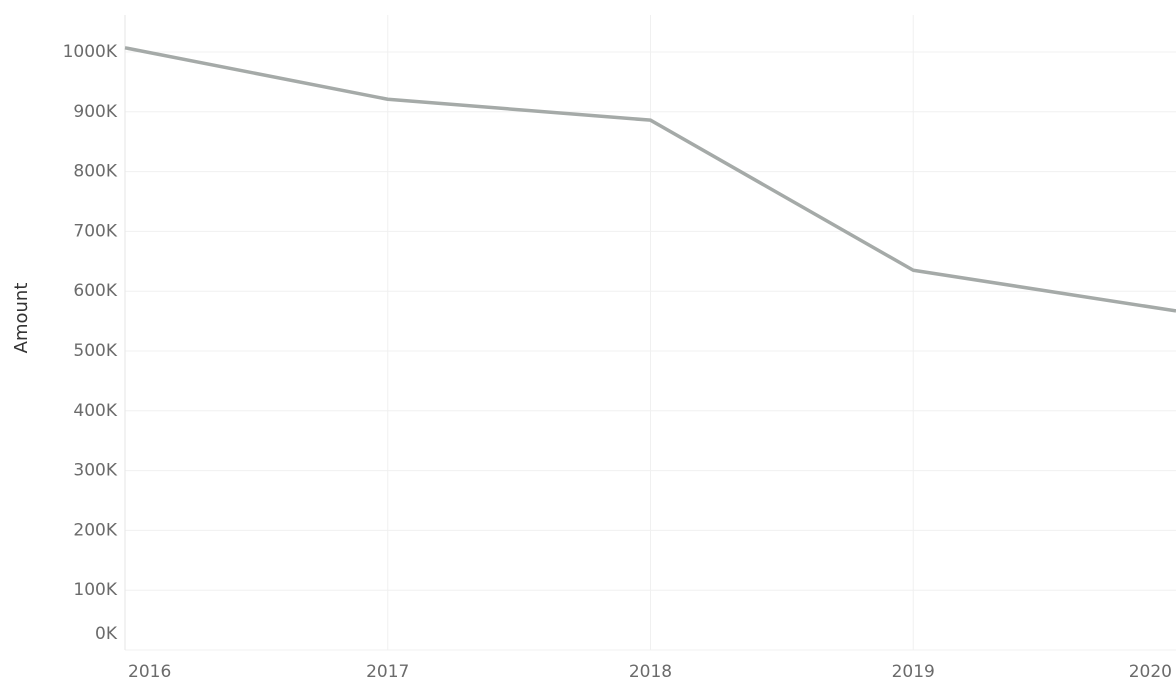  What do you see at coordinates (95, 411) in the screenshot?
I see `y-tick-label: 400K` at bounding box center [95, 411].